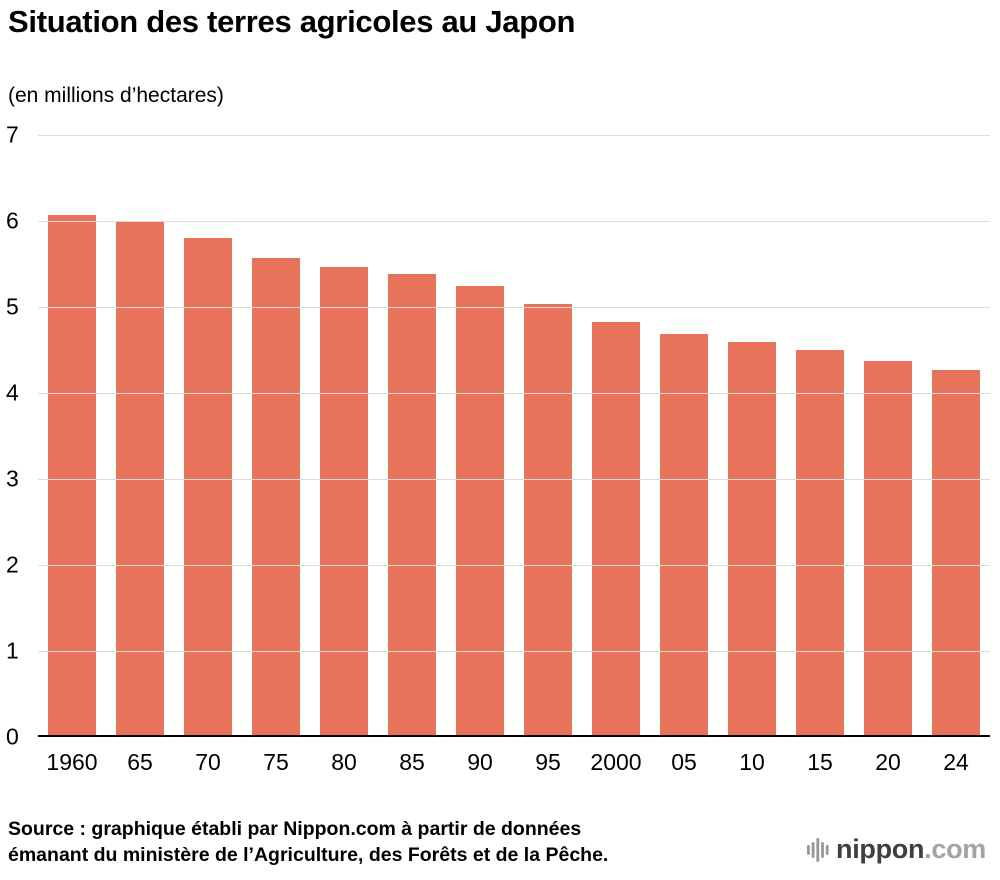  Describe the element at coordinates (344, 762) in the screenshot. I see `x-tick-label: 80` at that location.